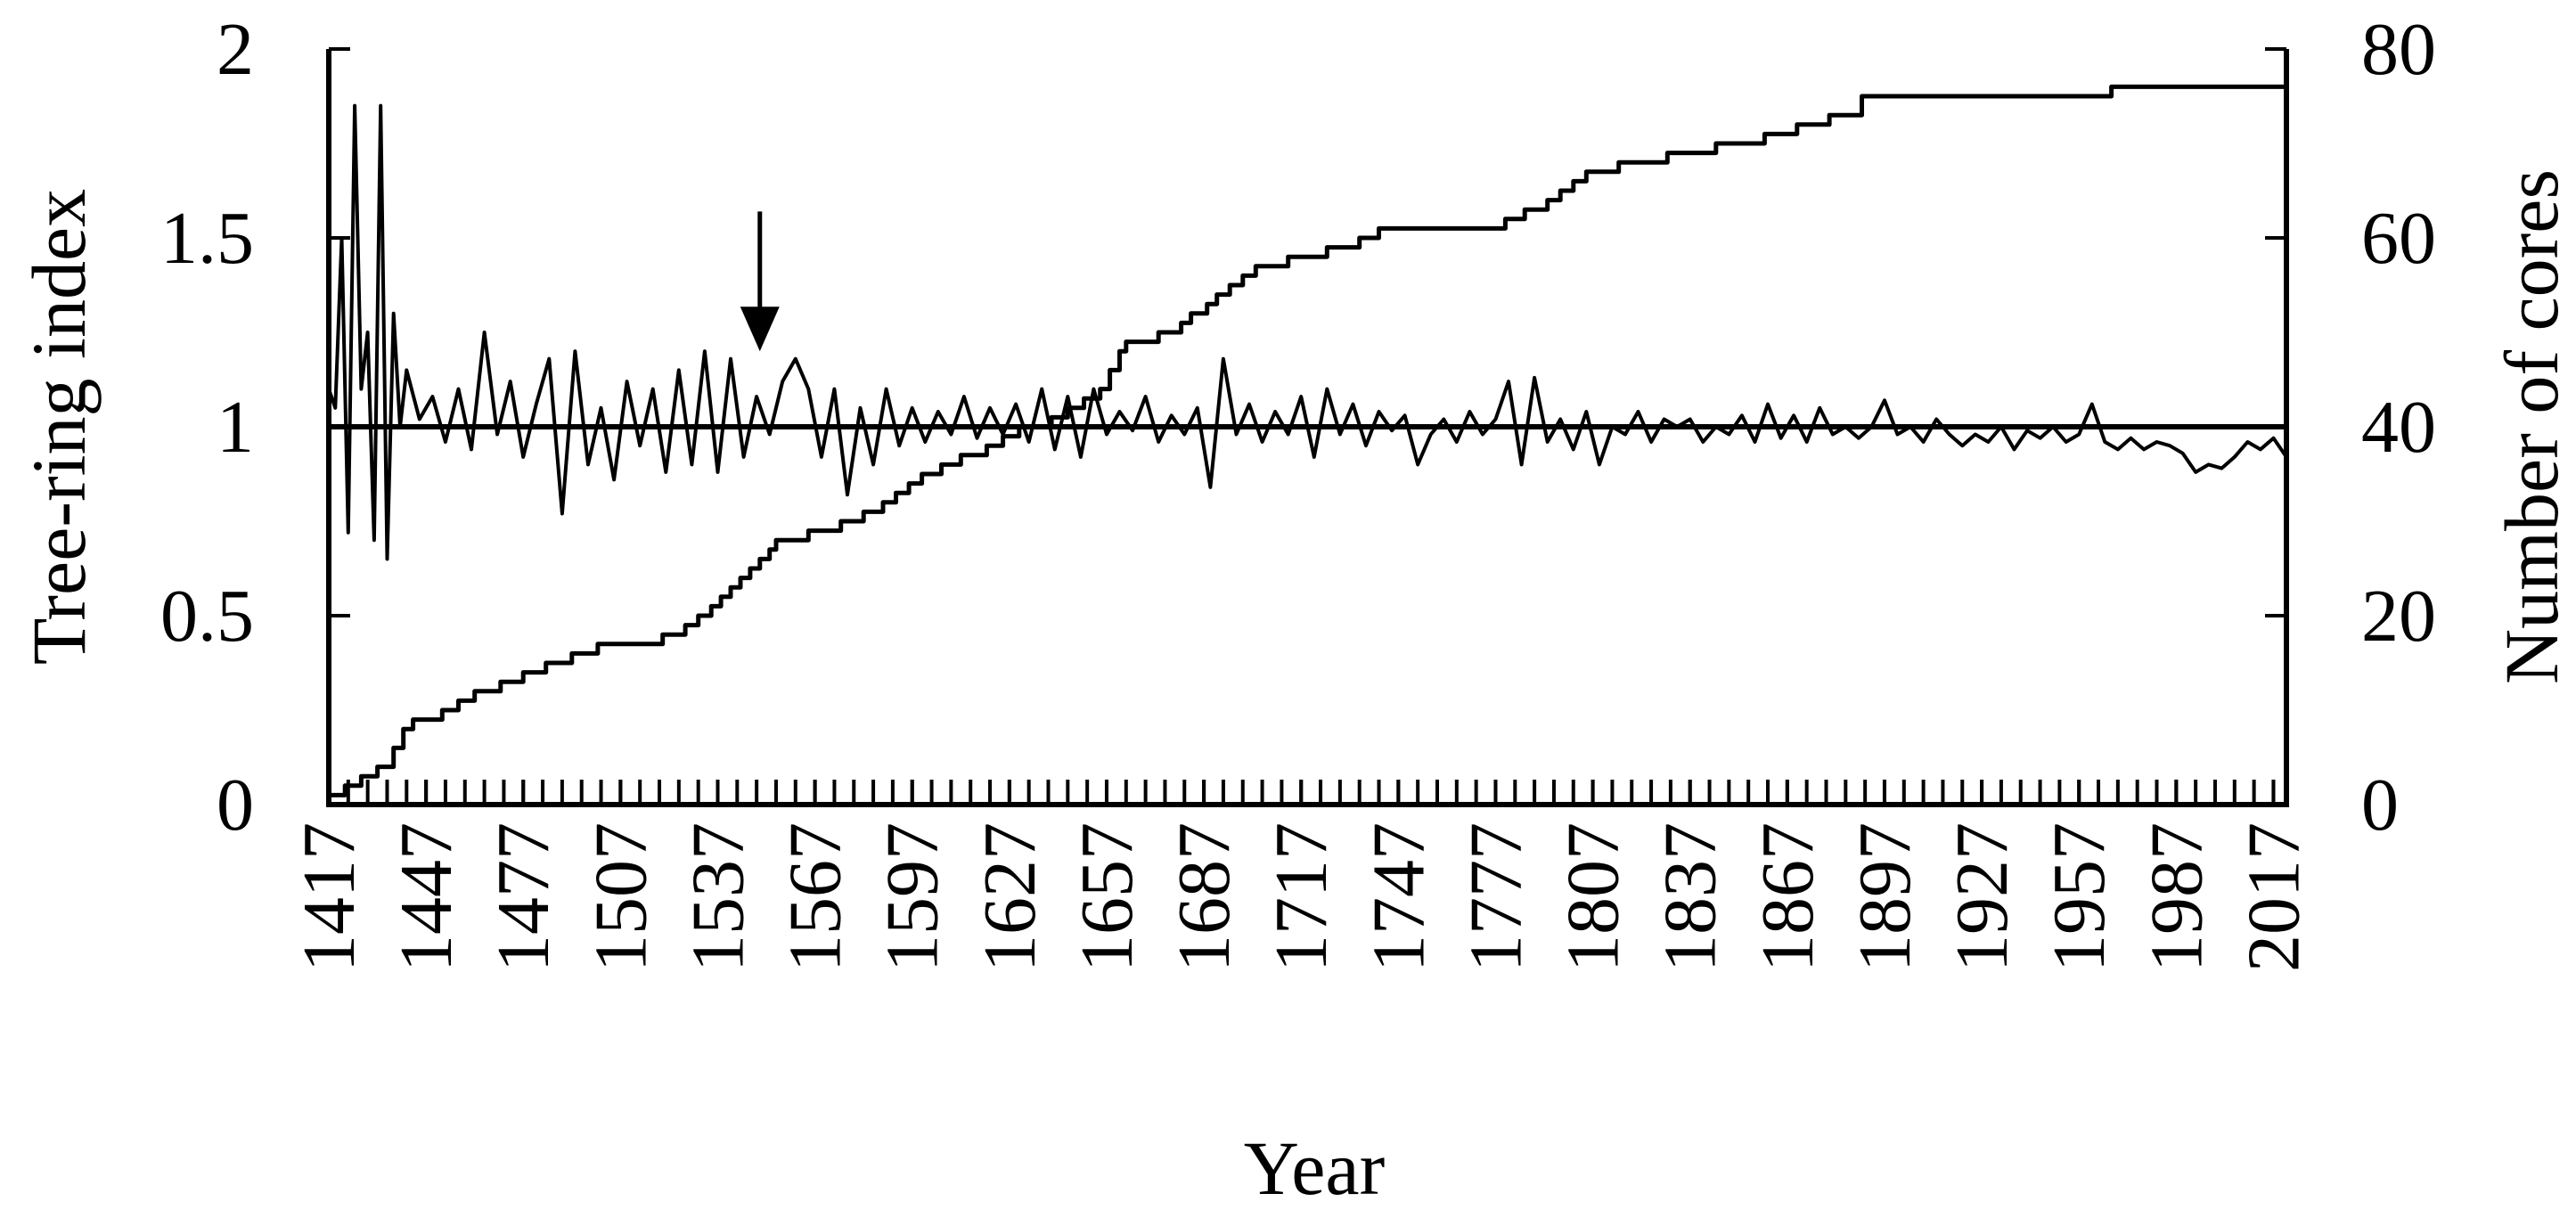  I want to click on y2-tick-label: 40, so click(2398, 427).